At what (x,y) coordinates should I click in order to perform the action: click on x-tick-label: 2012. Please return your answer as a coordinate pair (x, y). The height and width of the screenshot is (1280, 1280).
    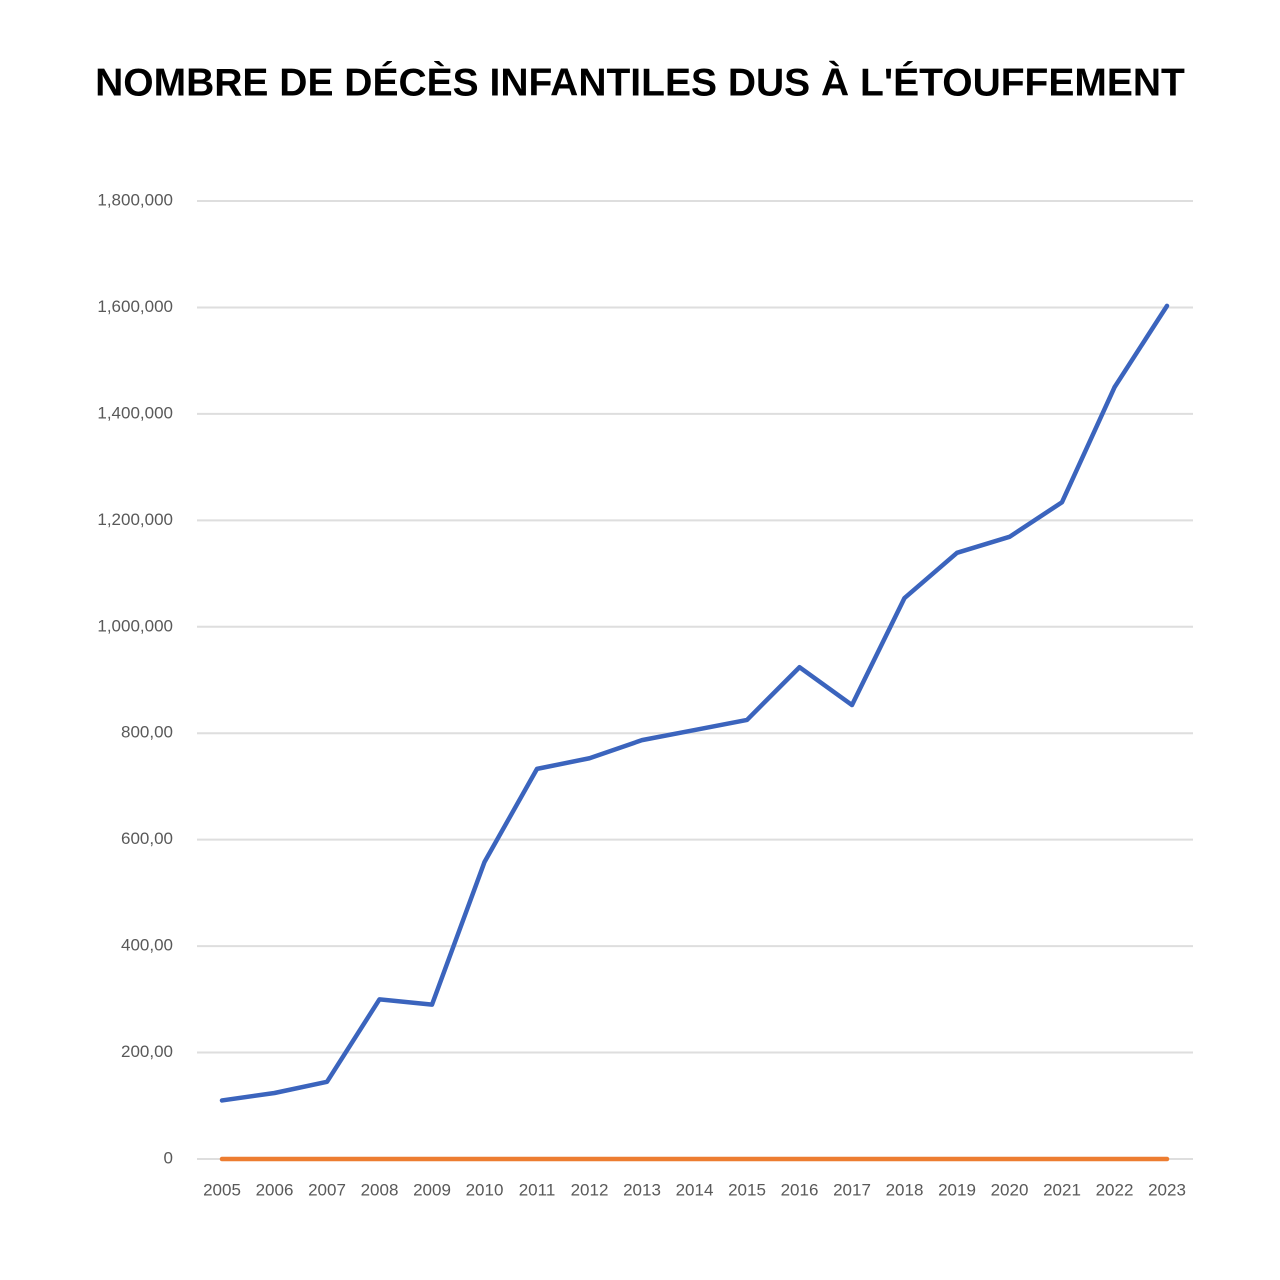
    Looking at the image, I should click on (590, 1189).